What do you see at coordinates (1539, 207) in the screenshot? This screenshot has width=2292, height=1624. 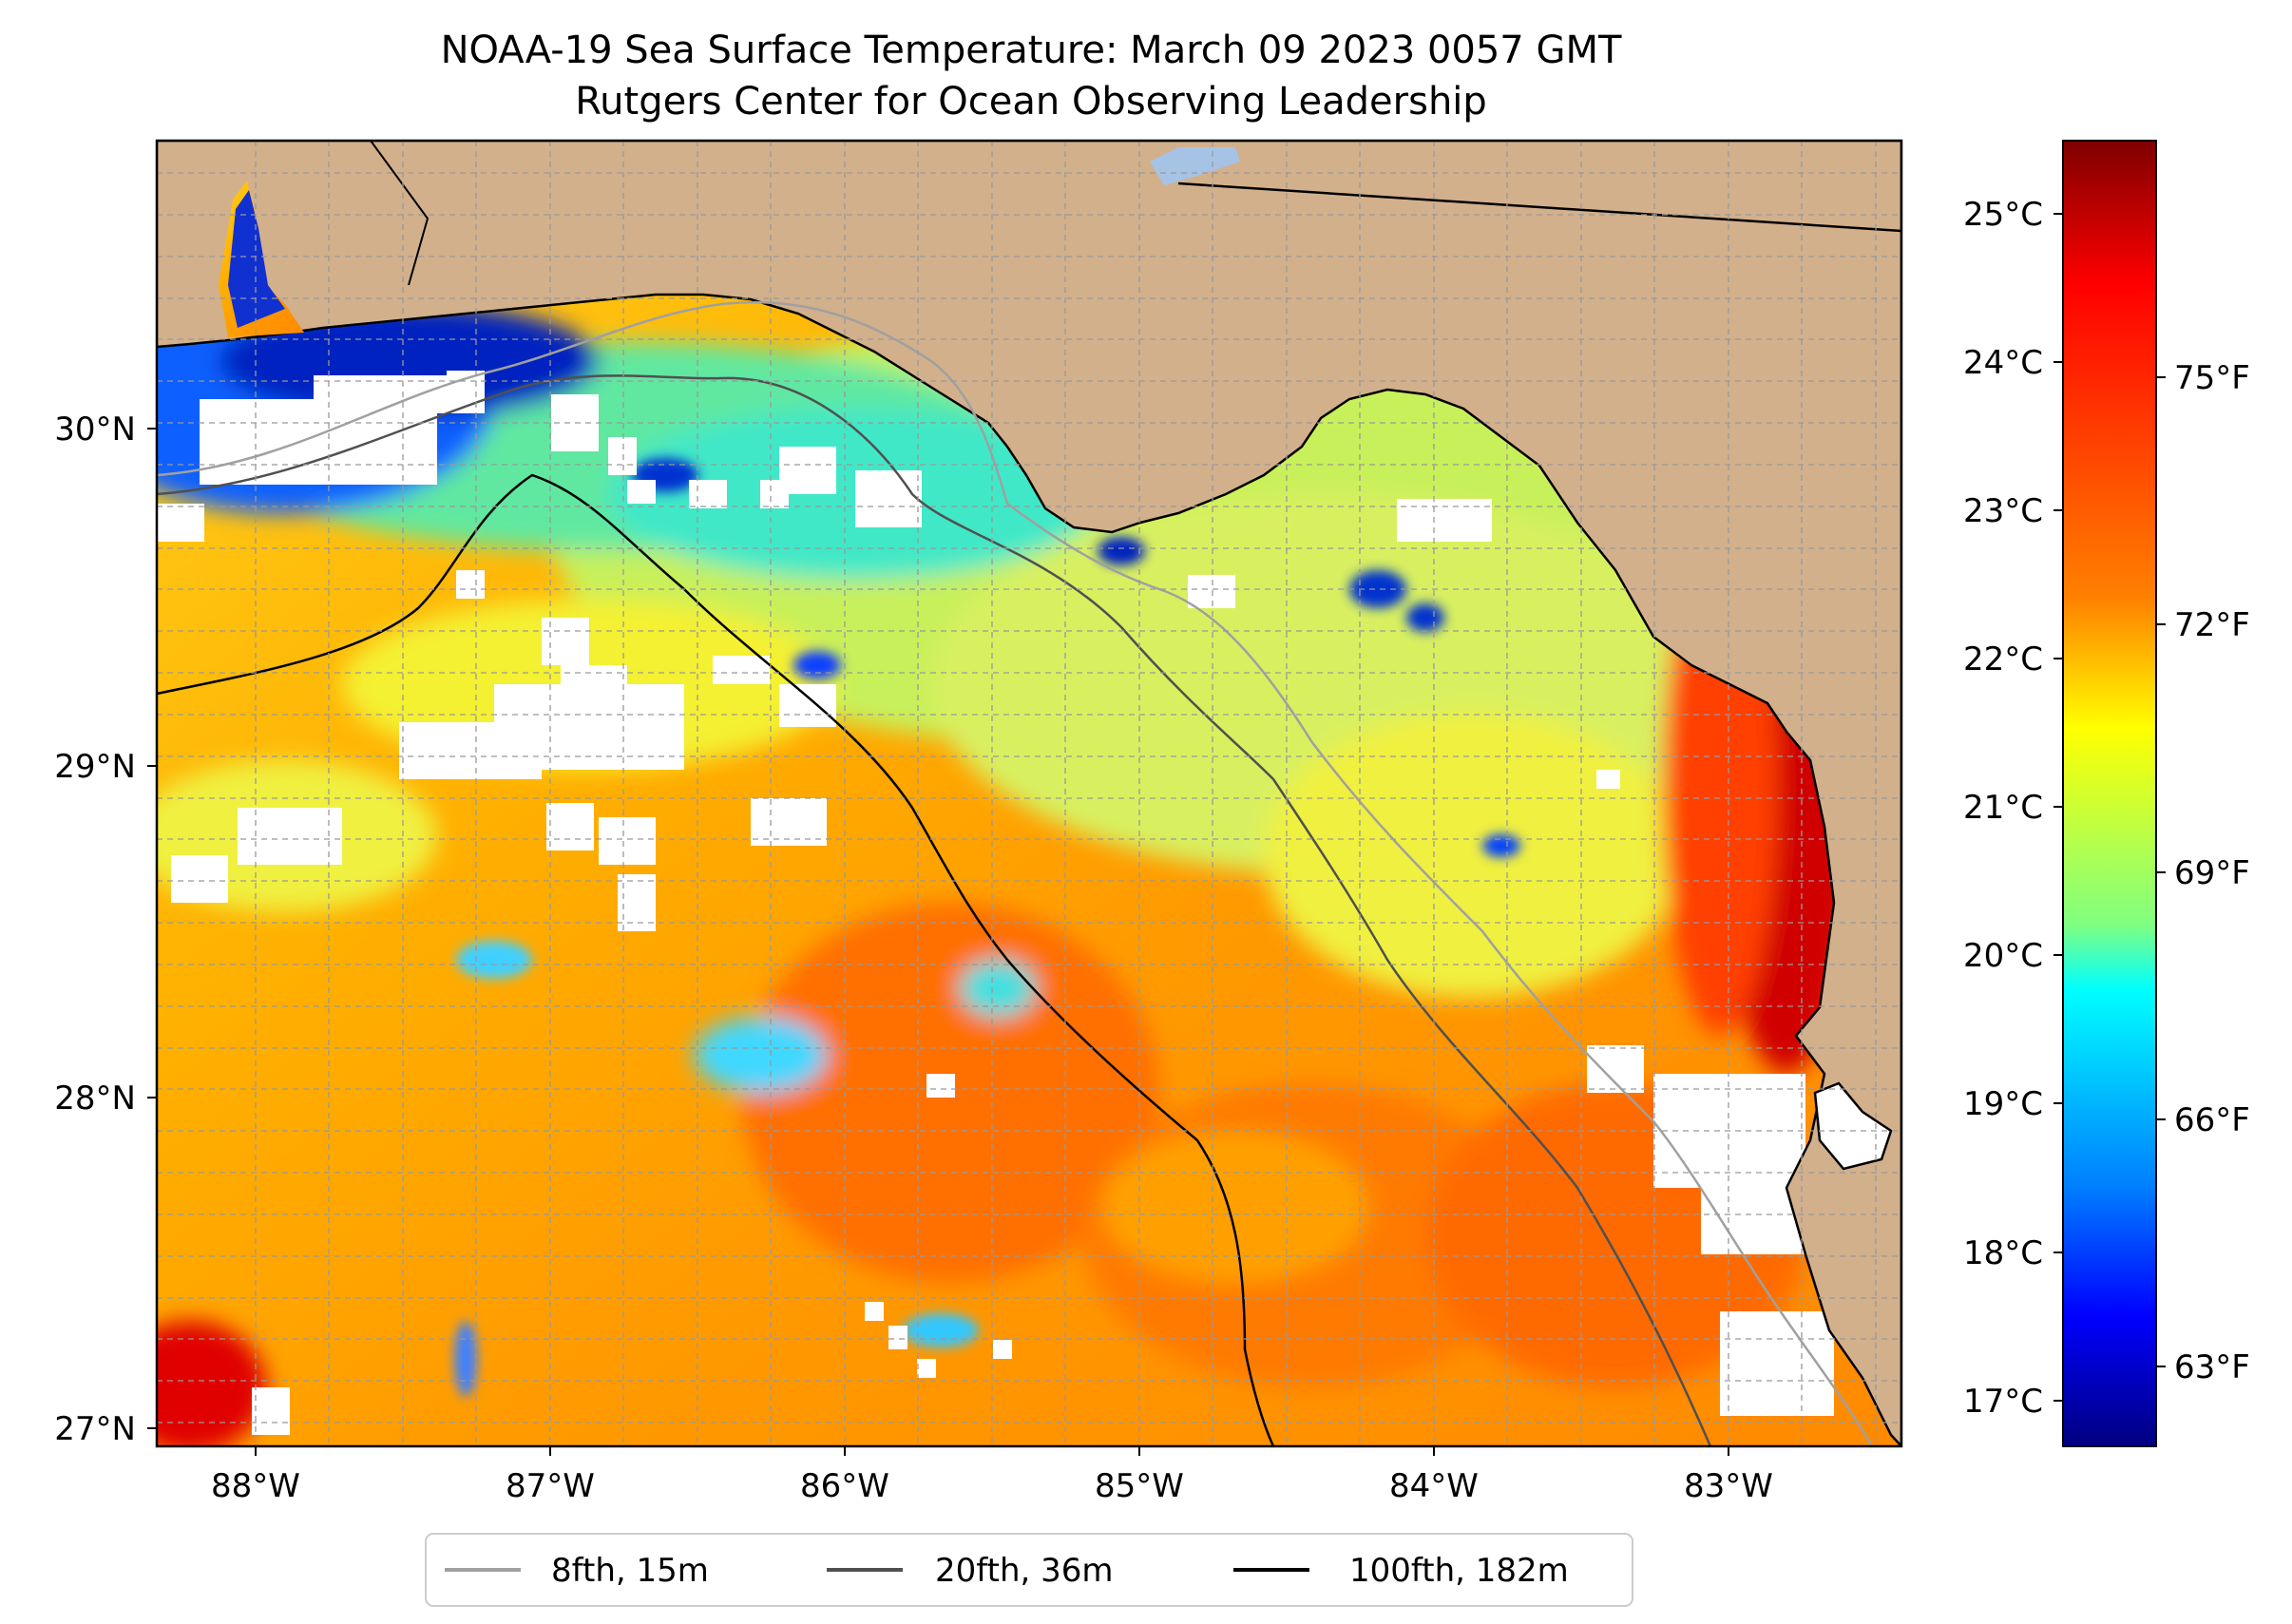 I see `state-boundary` at bounding box center [1539, 207].